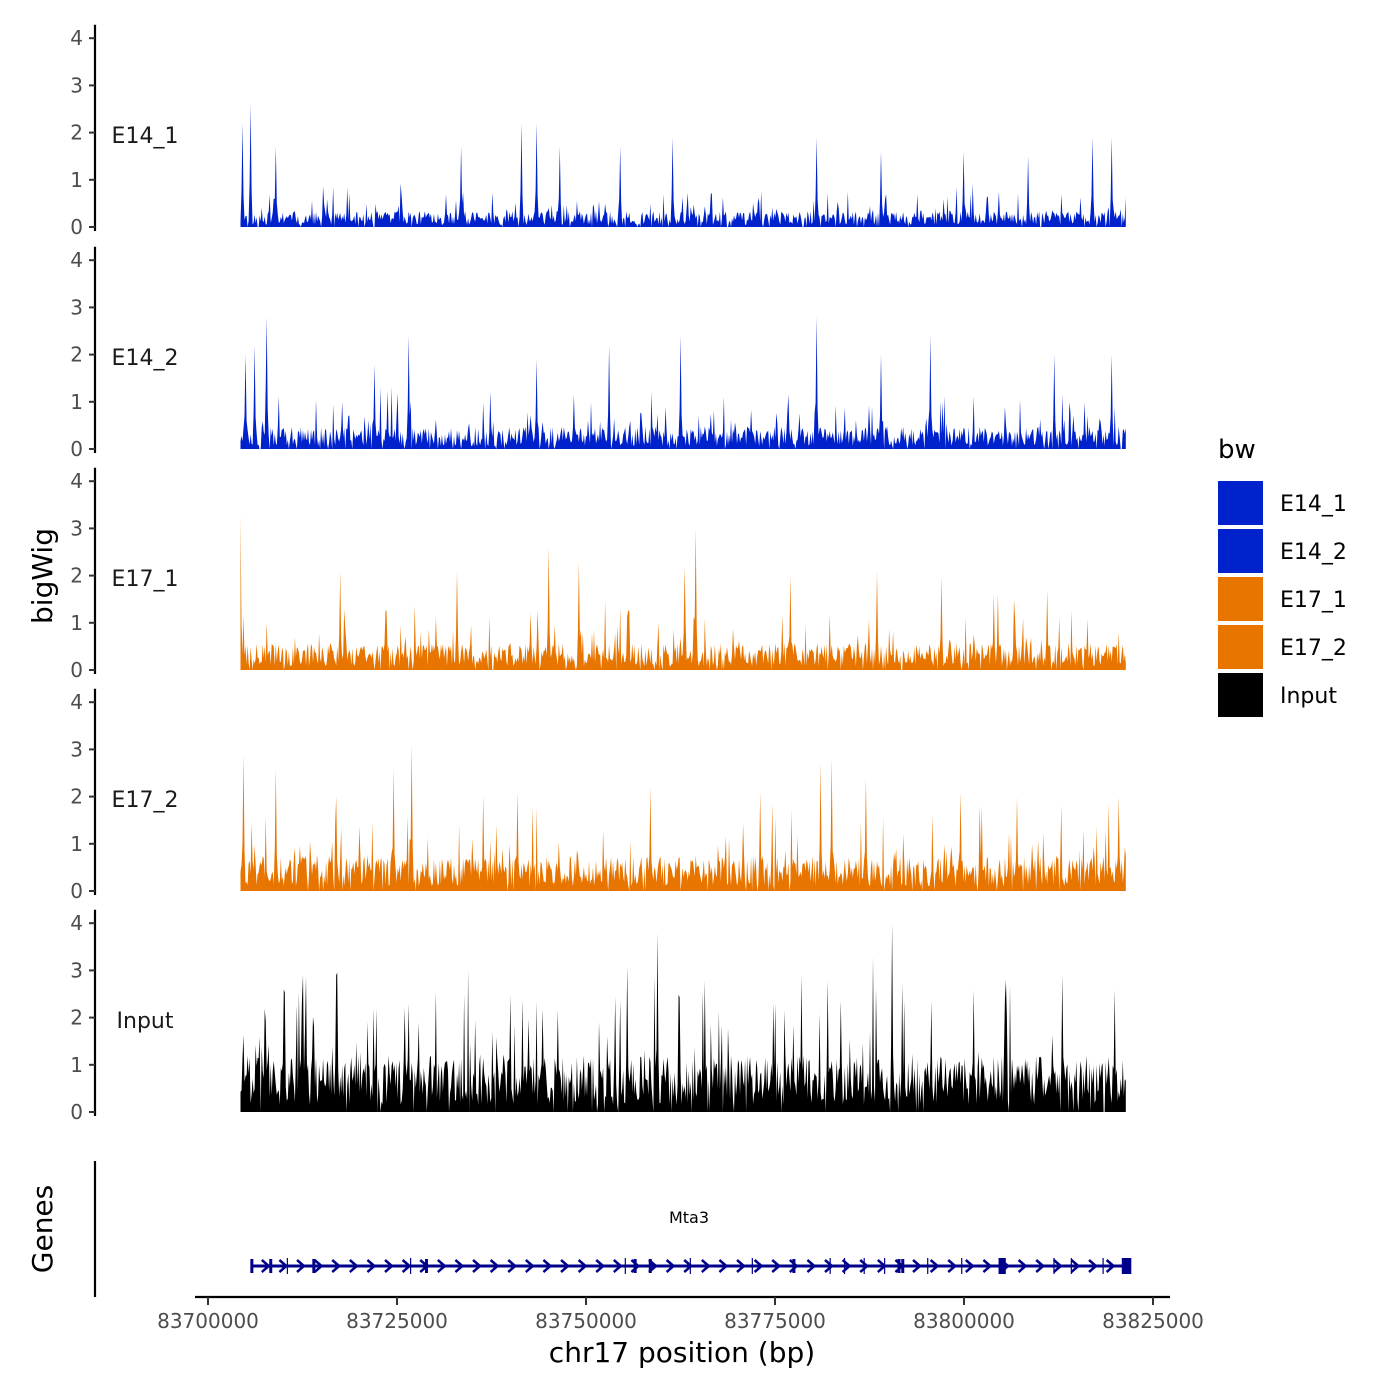  What do you see at coordinates (145, 358) in the screenshot?
I see `track-label-E14_2: E14_2` at bounding box center [145, 358].